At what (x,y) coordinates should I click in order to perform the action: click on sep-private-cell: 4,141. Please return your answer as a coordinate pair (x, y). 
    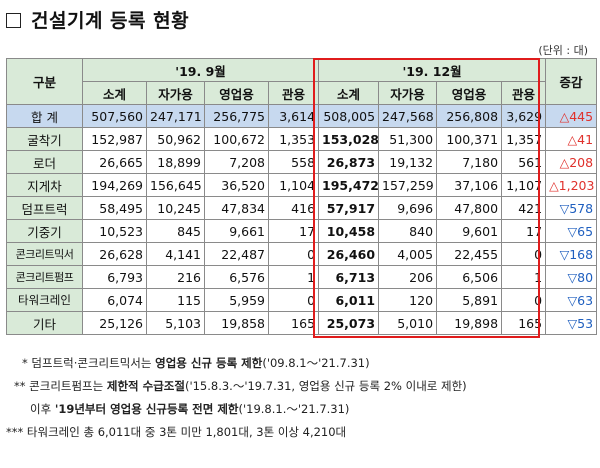
    Looking at the image, I should click on (175, 254).